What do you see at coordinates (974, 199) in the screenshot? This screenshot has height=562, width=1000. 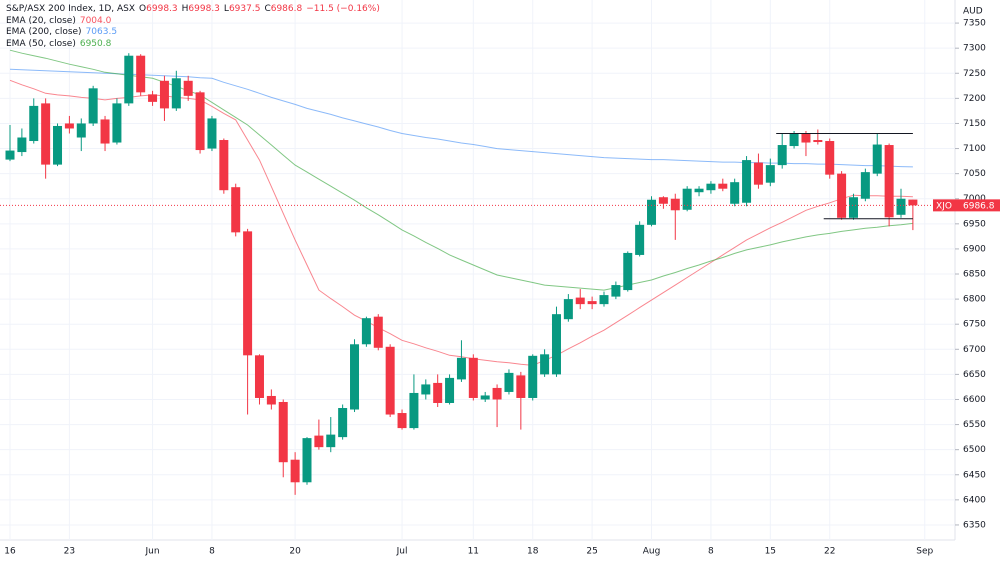 I see `y-tick-label: 7000` at bounding box center [974, 199].